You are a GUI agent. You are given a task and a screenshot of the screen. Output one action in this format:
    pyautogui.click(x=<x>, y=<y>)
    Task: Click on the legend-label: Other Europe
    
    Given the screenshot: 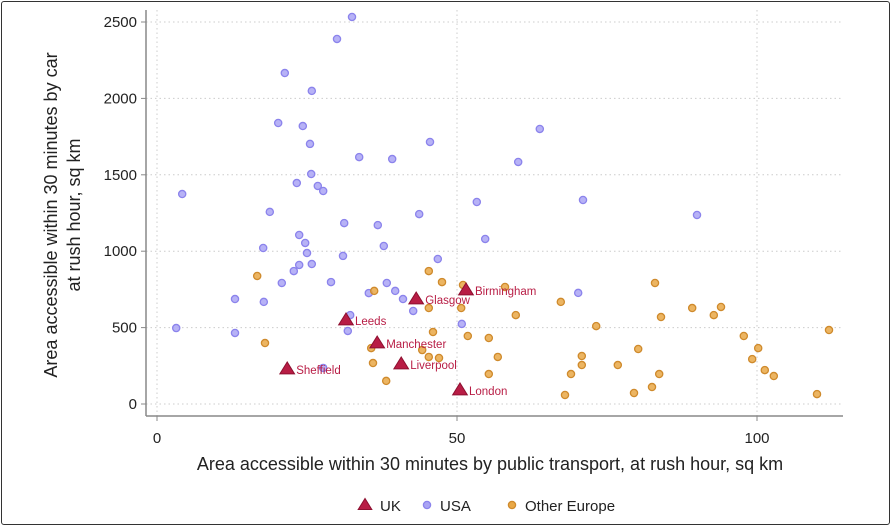 What is the action you would take?
    pyautogui.click(x=570, y=506)
    